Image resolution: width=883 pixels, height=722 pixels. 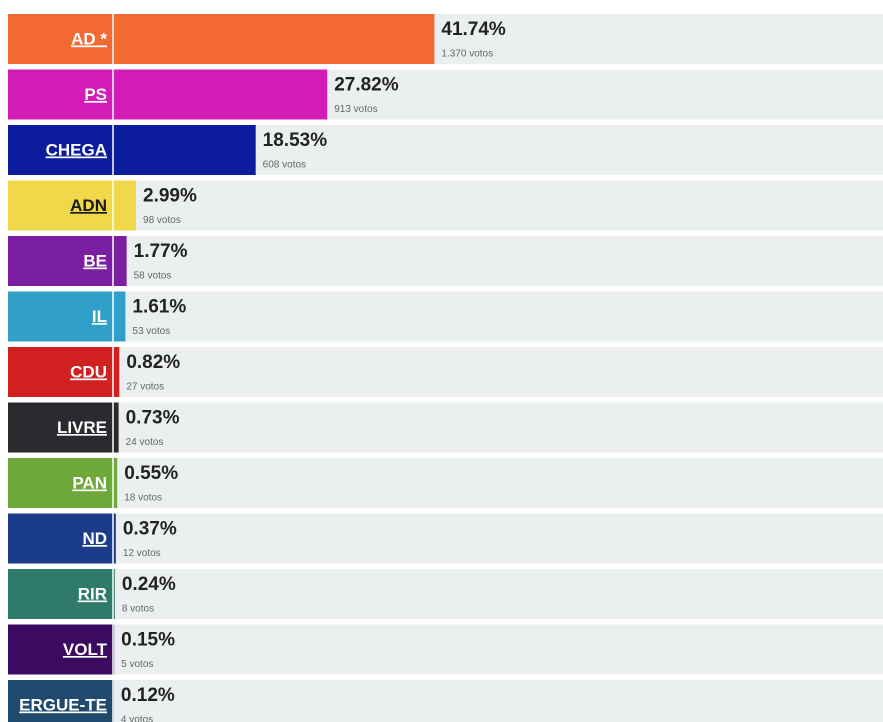 What do you see at coordinates (170, 196) in the screenshot?
I see `percent-label: 2.99%` at bounding box center [170, 196].